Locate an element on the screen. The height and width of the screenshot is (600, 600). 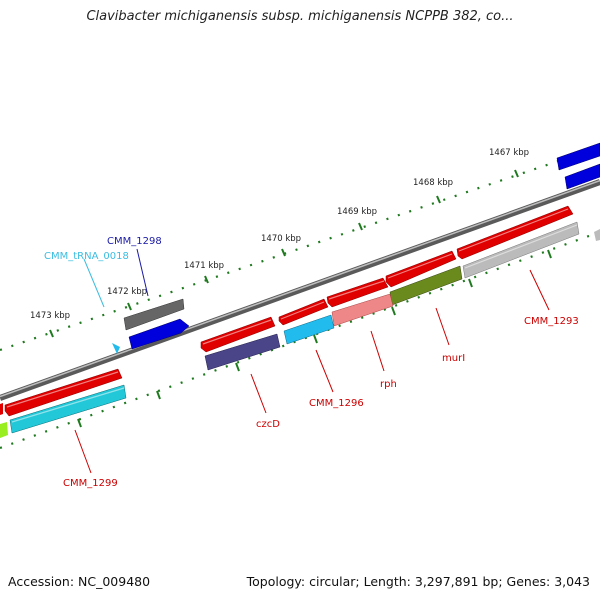
trna-marker is located at coordinates (116, 348).